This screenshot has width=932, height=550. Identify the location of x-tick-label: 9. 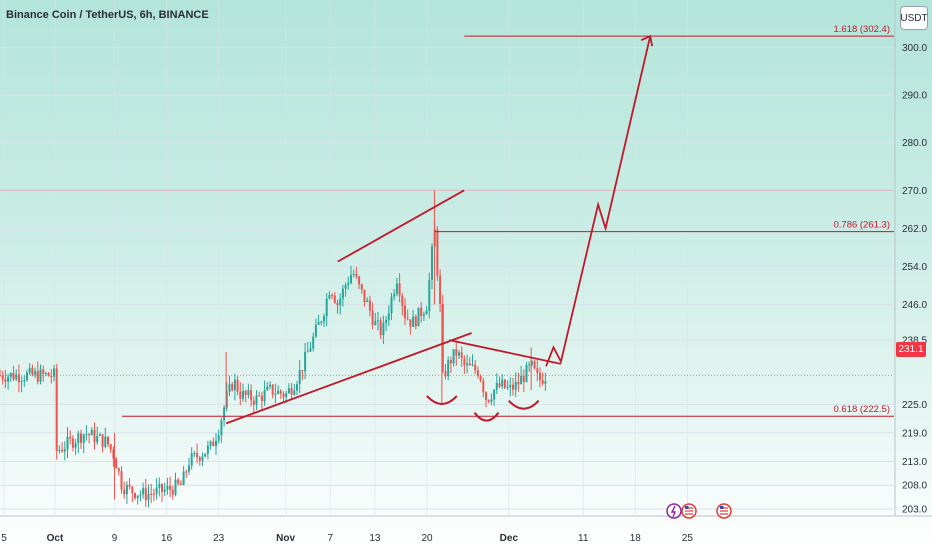
(115, 538).